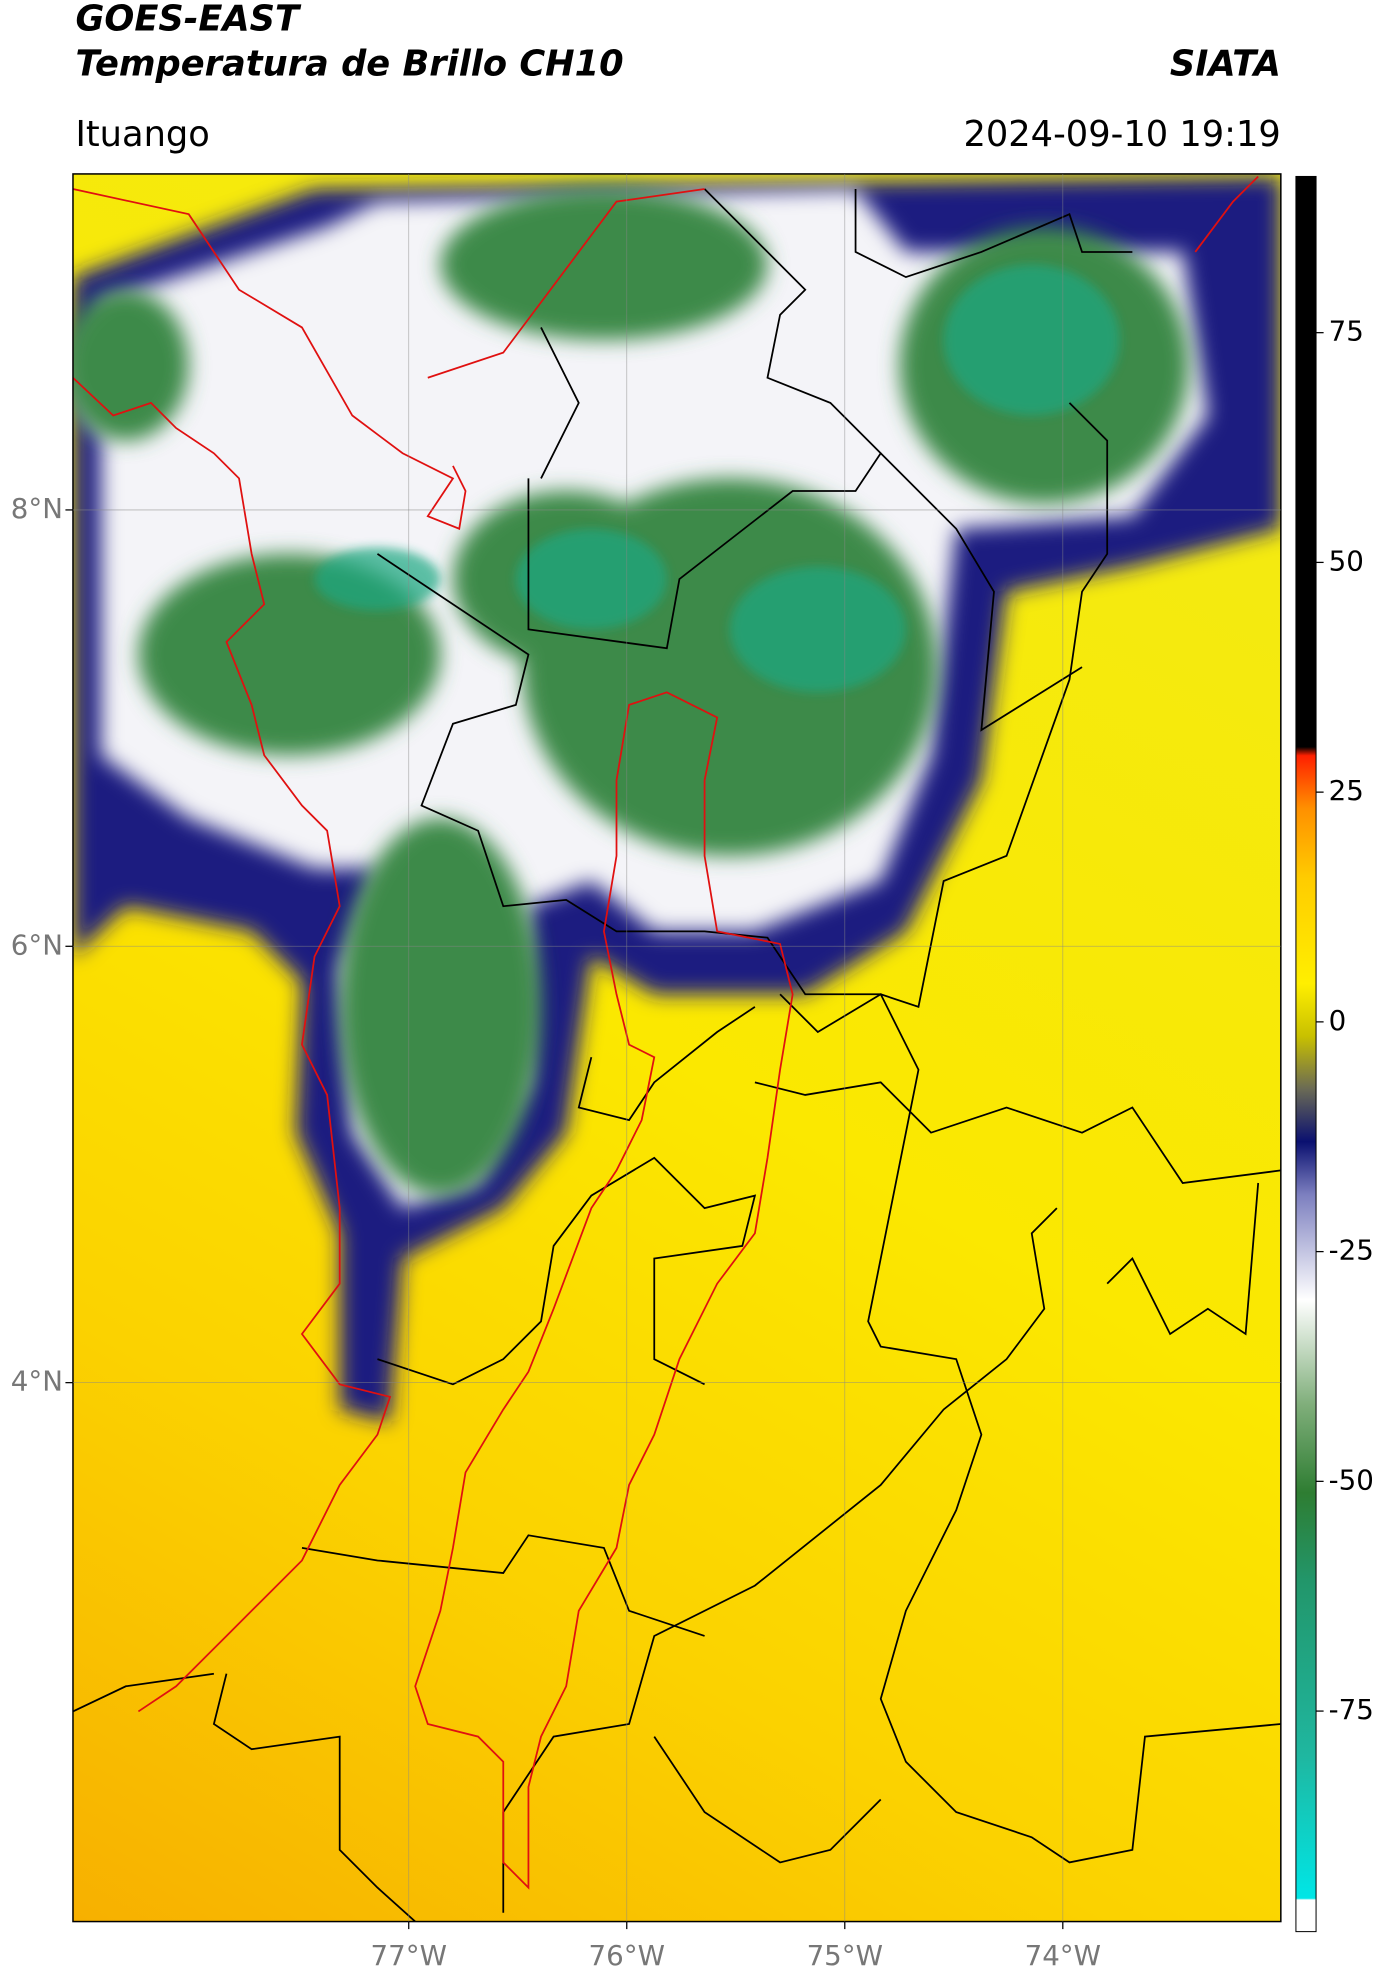  I want to click on colorbar-tick-label: -50, so click(1351, 1479).